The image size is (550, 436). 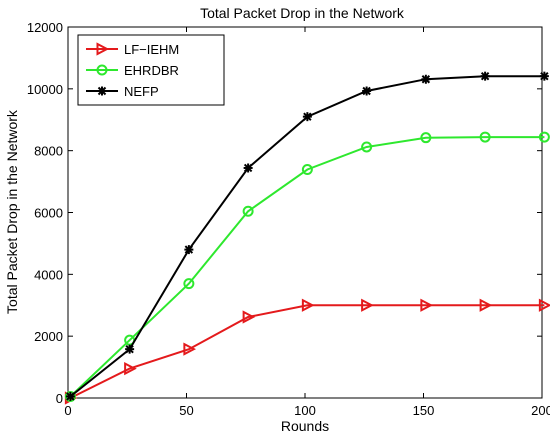 What do you see at coordinates (151, 49) in the screenshot?
I see `legend-label: LF−IEHM` at bounding box center [151, 49].